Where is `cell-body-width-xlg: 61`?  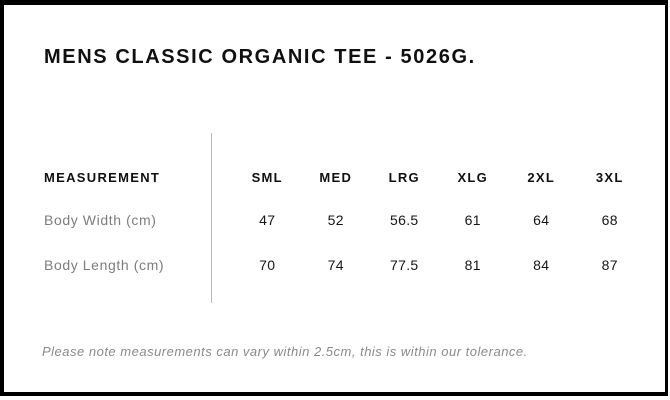
cell-body-width-xlg: 61 is located at coordinates (472, 220).